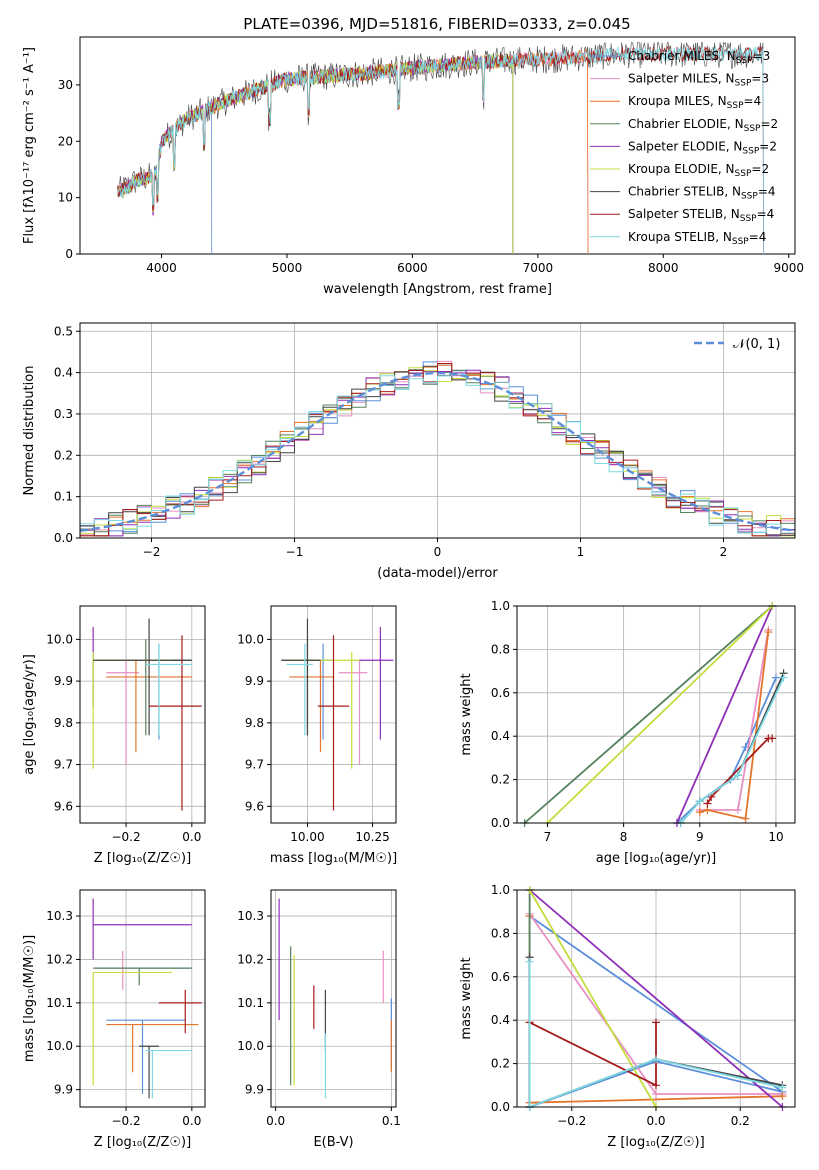 The width and height of the screenshot is (819, 1170). What do you see at coordinates (500, 933) in the screenshot?
I see `y-tick-label: 0.8` at bounding box center [500, 933].